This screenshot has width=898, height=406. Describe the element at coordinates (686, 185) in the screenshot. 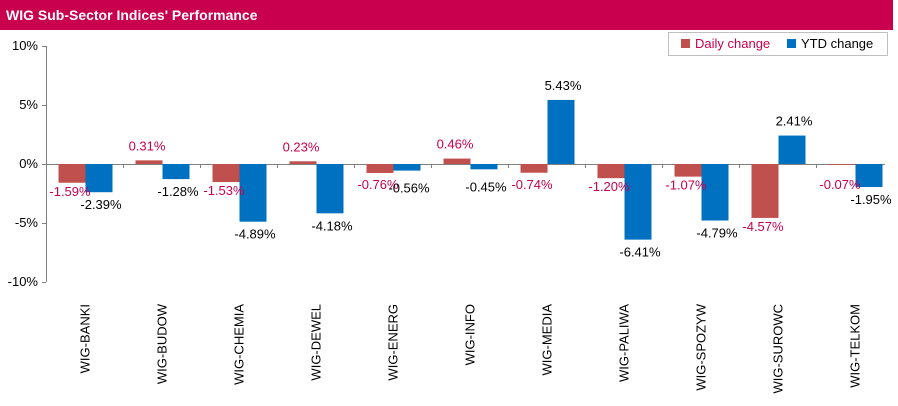

I see `daily-change-data-label: -1.07%` at that location.